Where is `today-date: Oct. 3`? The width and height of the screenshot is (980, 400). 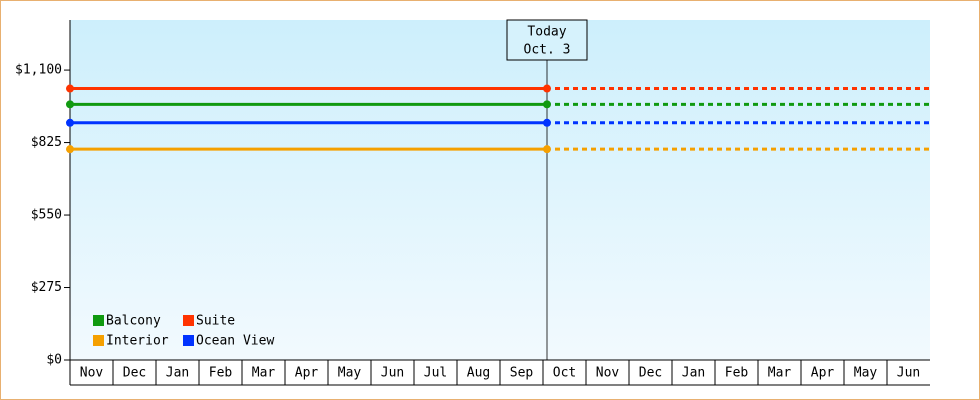
today-date: Oct. 3 is located at coordinates (547, 50).